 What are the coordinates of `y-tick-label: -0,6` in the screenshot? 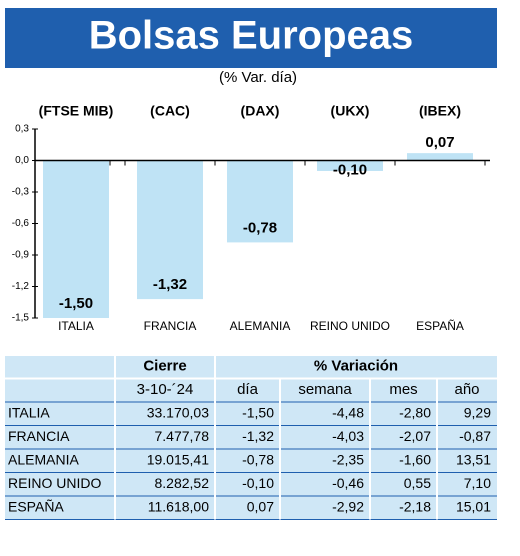 It's located at (21, 223).